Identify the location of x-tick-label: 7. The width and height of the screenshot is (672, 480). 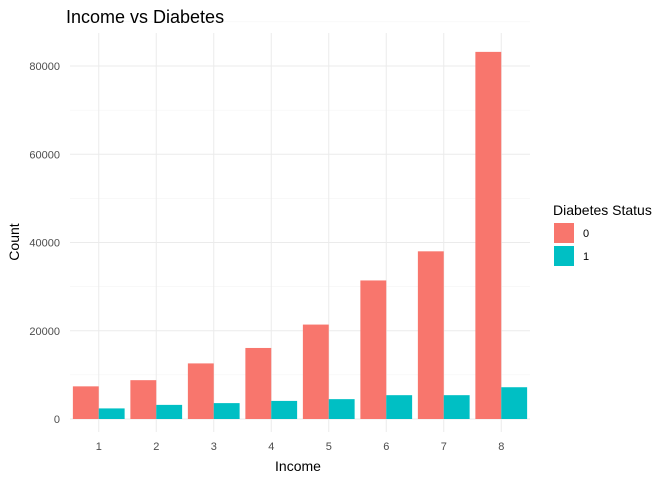
(444, 447).